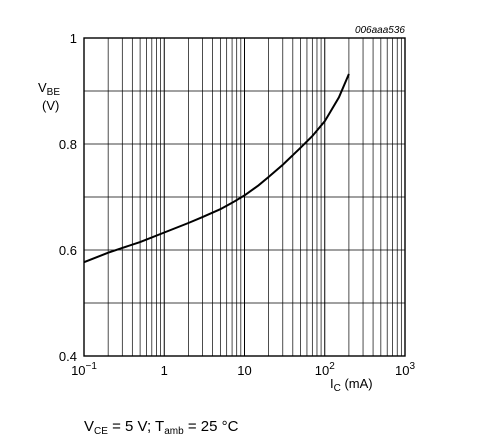  I want to click on y-tick-label: 1, so click(73, 38).